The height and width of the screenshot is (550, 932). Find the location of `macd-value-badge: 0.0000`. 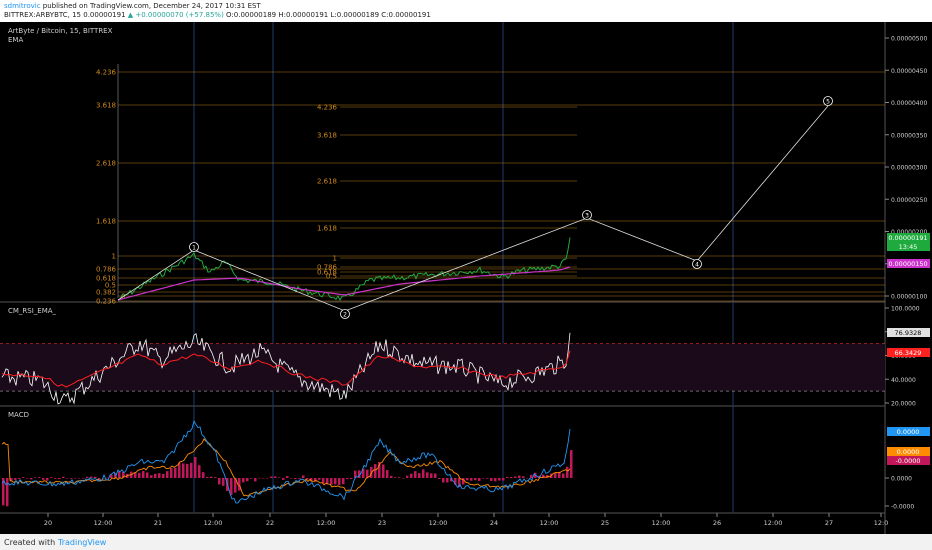

macd-value-badge: 0.0000 is located at coordinates (908, 431).